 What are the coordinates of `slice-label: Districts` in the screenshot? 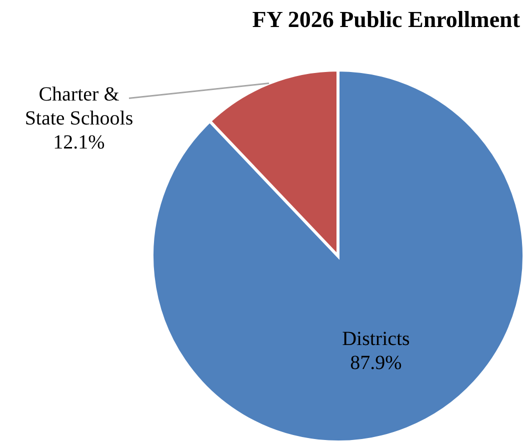 It's located at (376, 339).